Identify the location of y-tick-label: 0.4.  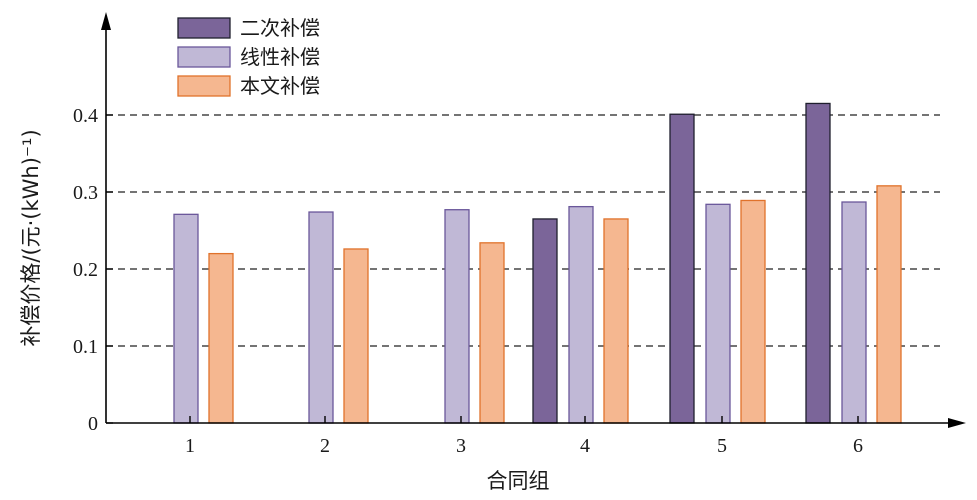
(85, 116).